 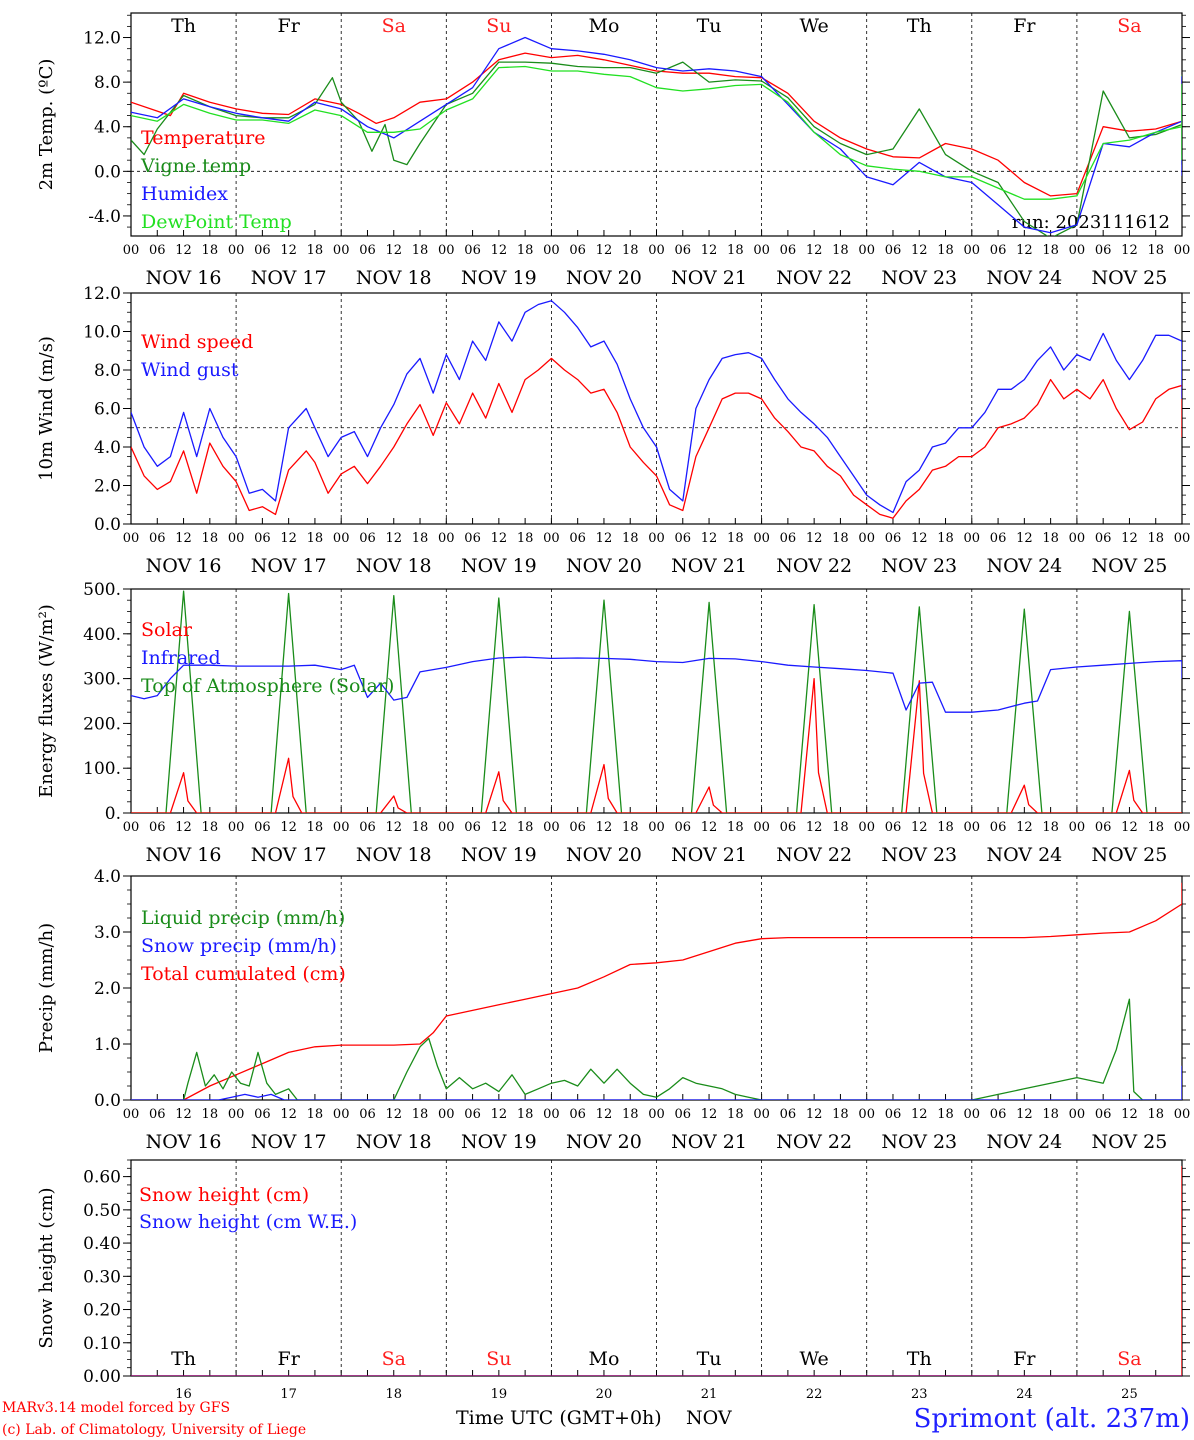 I want to click on x-axis-month: NOV, so click(x=709, y=1418).